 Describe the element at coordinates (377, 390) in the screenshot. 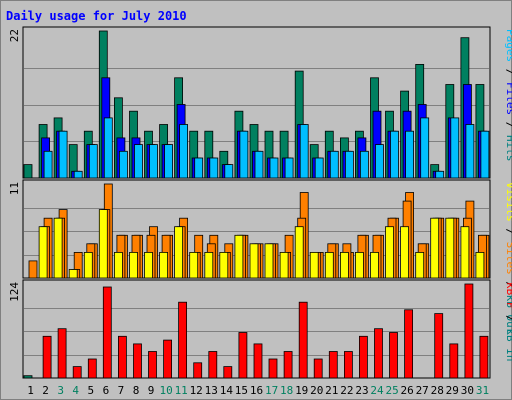

I see `x-tick-label: 24` at that location.